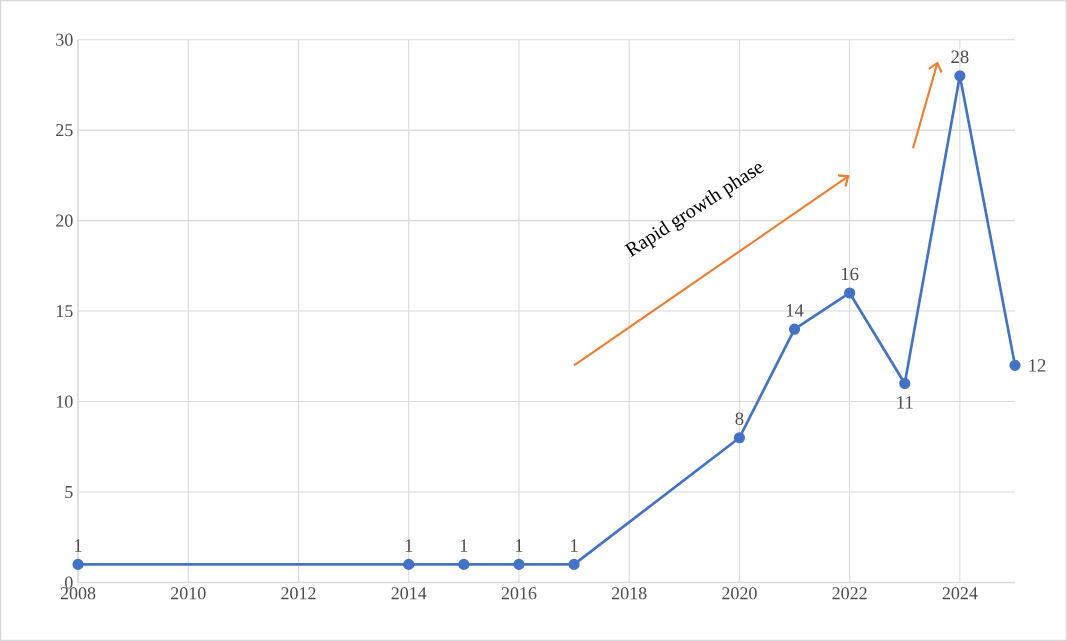  I want to click on y-tick-label: 10, so click(64, 401).